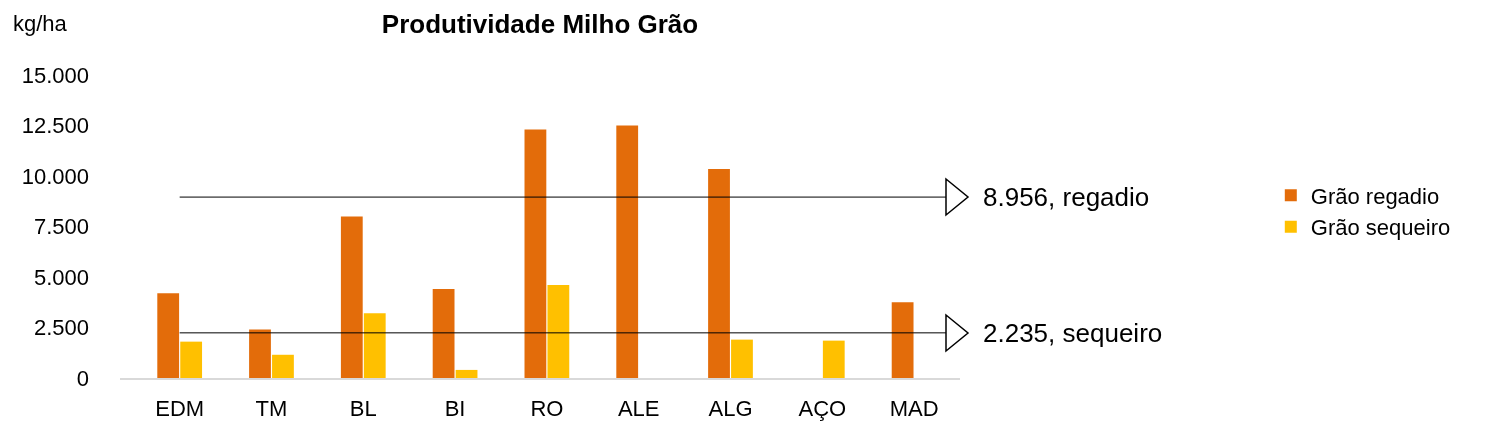 This screenshot has width=1494, height=434. What do you see at coordinates (455, 409) in the screenshot?
I see `x-tick-label: BI` at bounding box center [455, 409].